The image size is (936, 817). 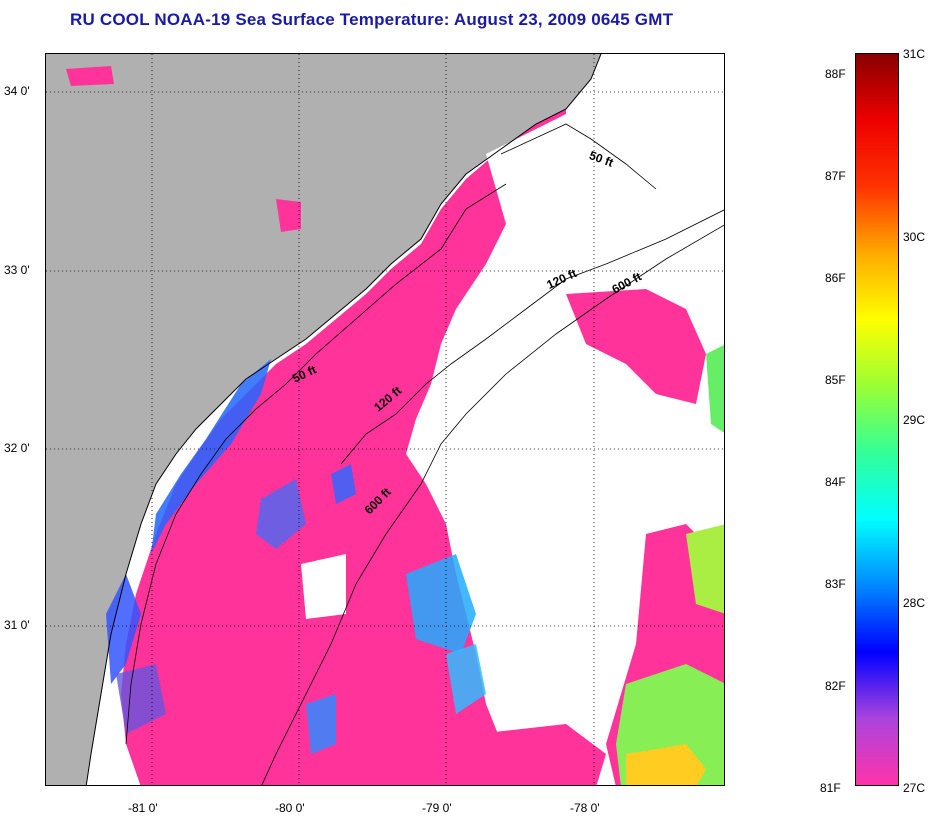 I want to click on lat-label-31: 31 0', so click(x=17, y=625).